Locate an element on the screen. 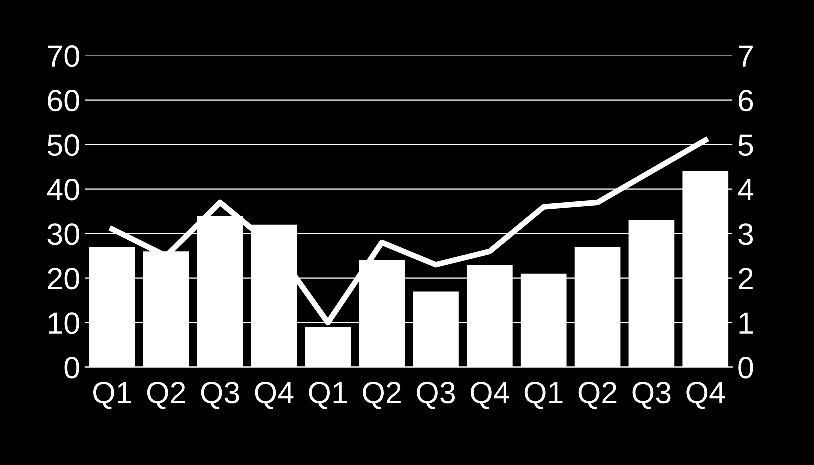 The width and height of the screenshot is (814, 465). y2-tick-label: 0 is located at coordinates (746, 368).